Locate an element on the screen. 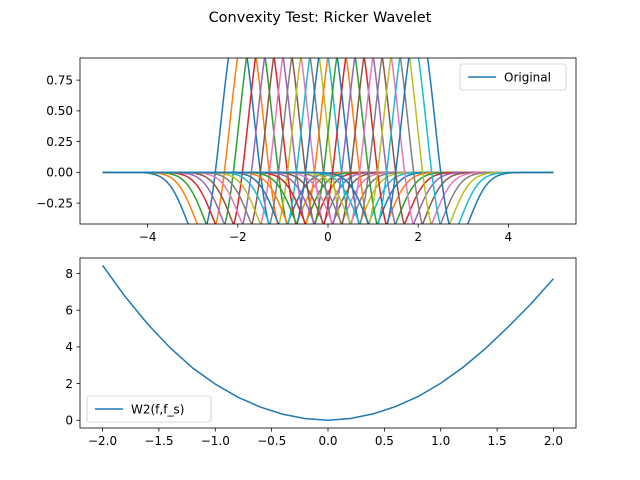  y-tick-label: 2 is located at coordinates (69, 384).